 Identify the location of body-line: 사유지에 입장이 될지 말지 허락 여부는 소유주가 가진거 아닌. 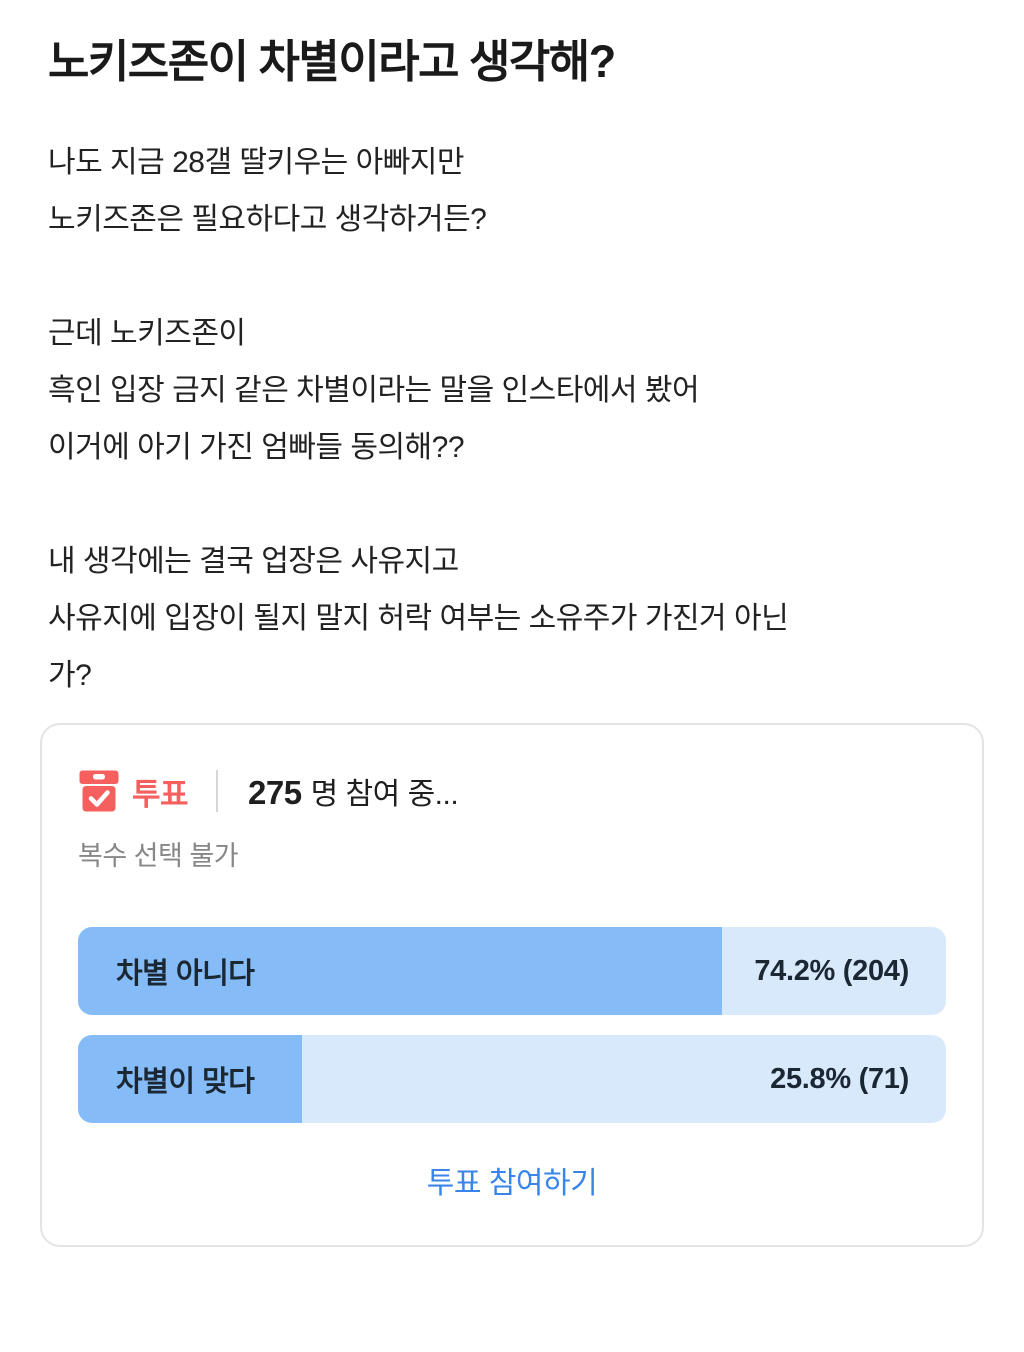
(418, 618).